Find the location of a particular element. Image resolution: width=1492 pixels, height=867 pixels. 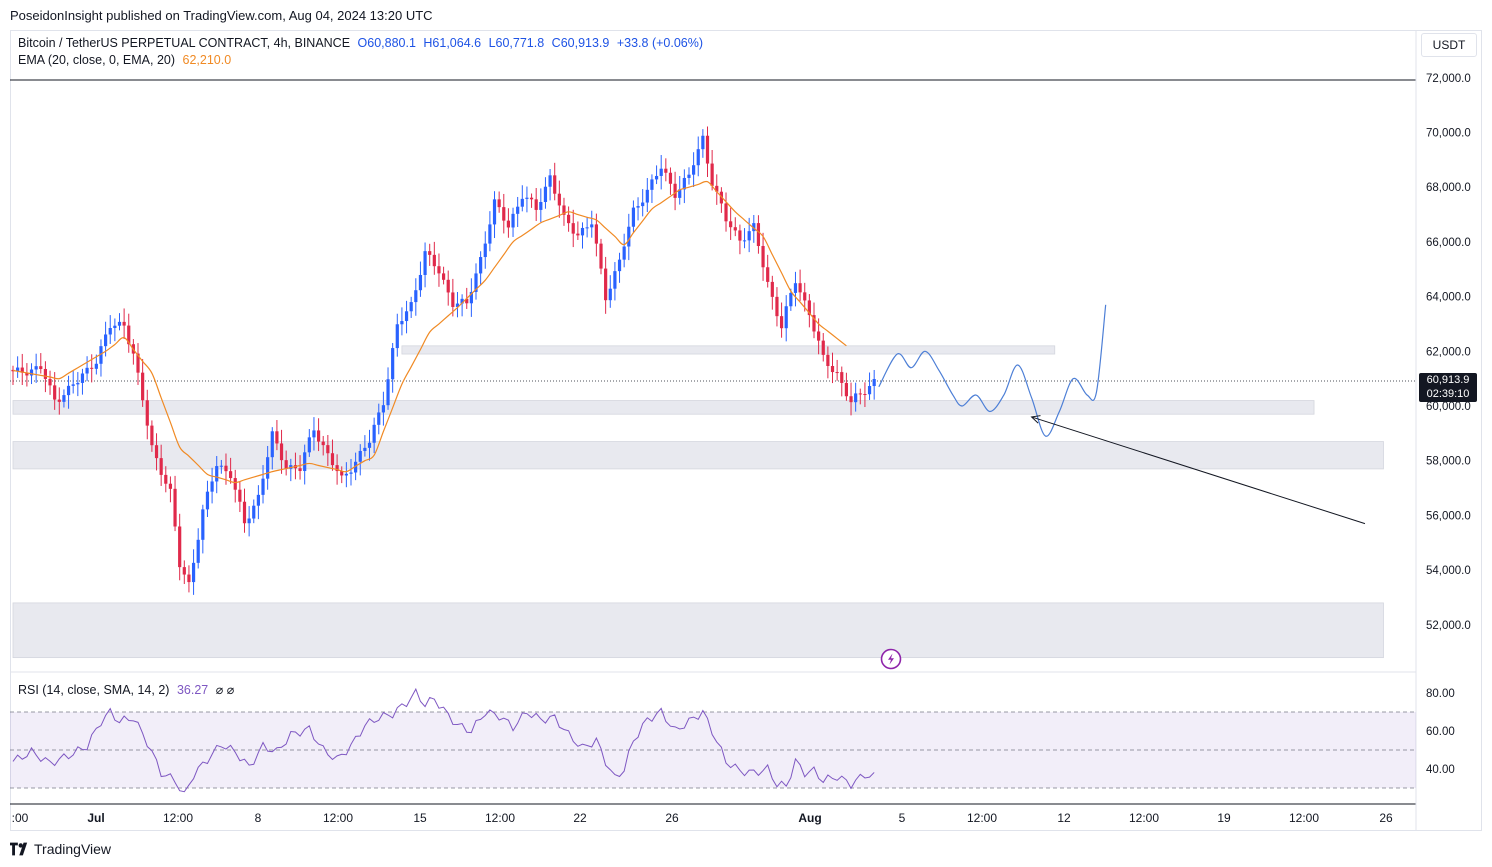

rsi-label: RSI (14, close, SMA, 14, 2) is located at coordinates (94, 690).